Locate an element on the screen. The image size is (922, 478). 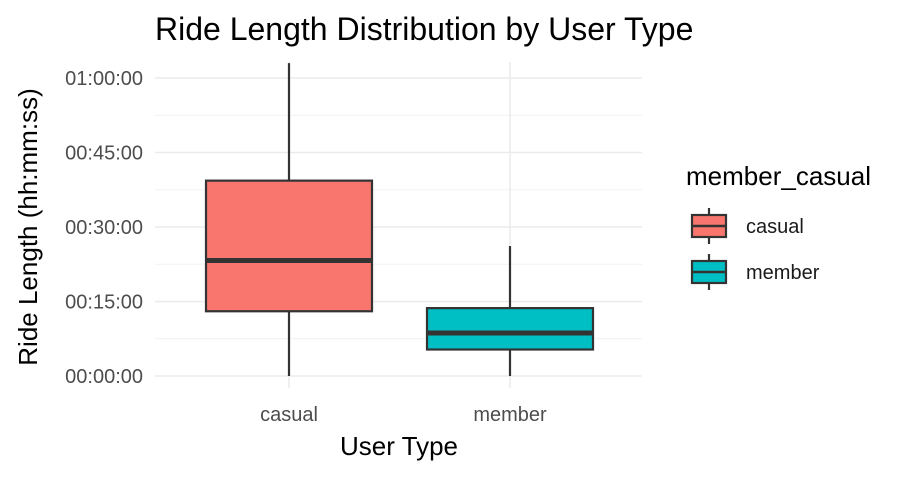
y-tick-label: 00:30:00 is located at coordinates (104, 228).